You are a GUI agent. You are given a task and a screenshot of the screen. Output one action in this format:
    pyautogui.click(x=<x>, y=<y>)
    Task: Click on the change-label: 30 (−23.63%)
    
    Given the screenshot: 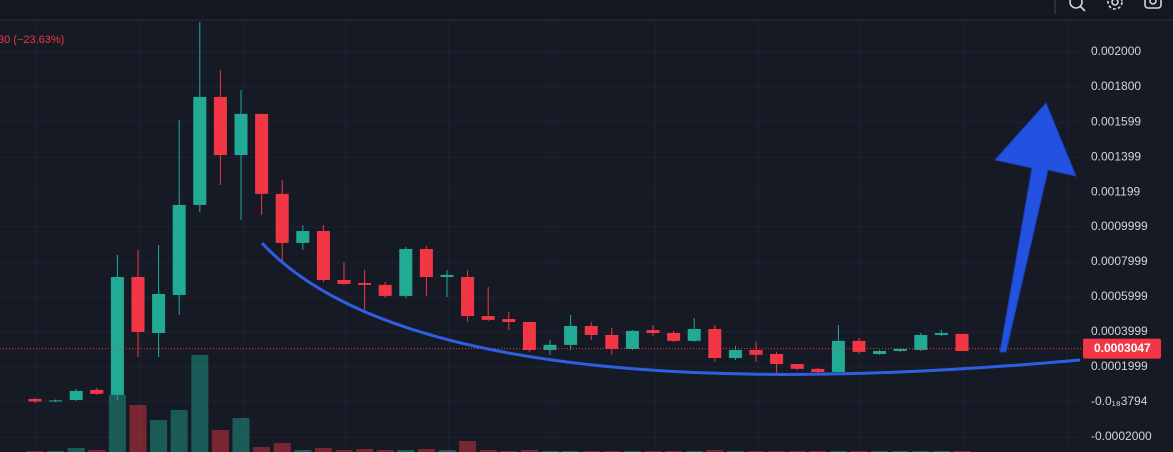 What is the action you would take?
    pyautogui.click(x=32, y=40)
    